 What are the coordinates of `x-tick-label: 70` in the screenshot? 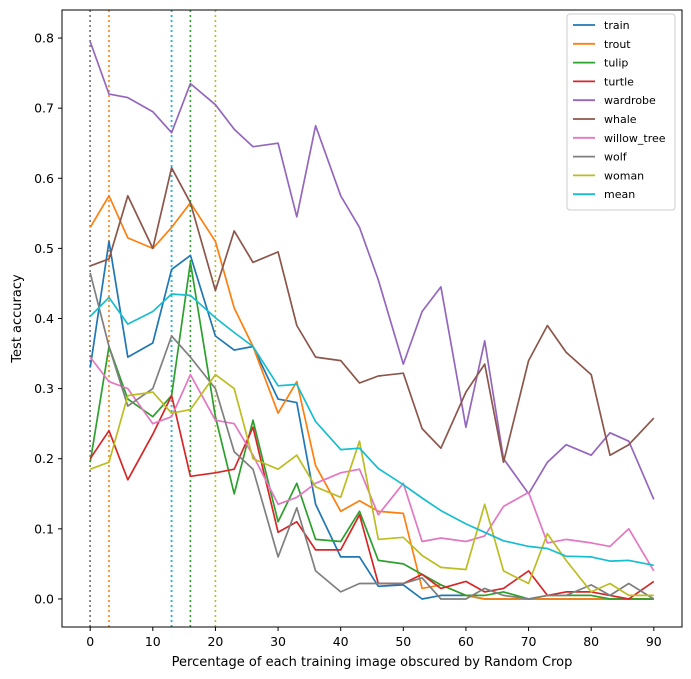 It's located at (529, 641).